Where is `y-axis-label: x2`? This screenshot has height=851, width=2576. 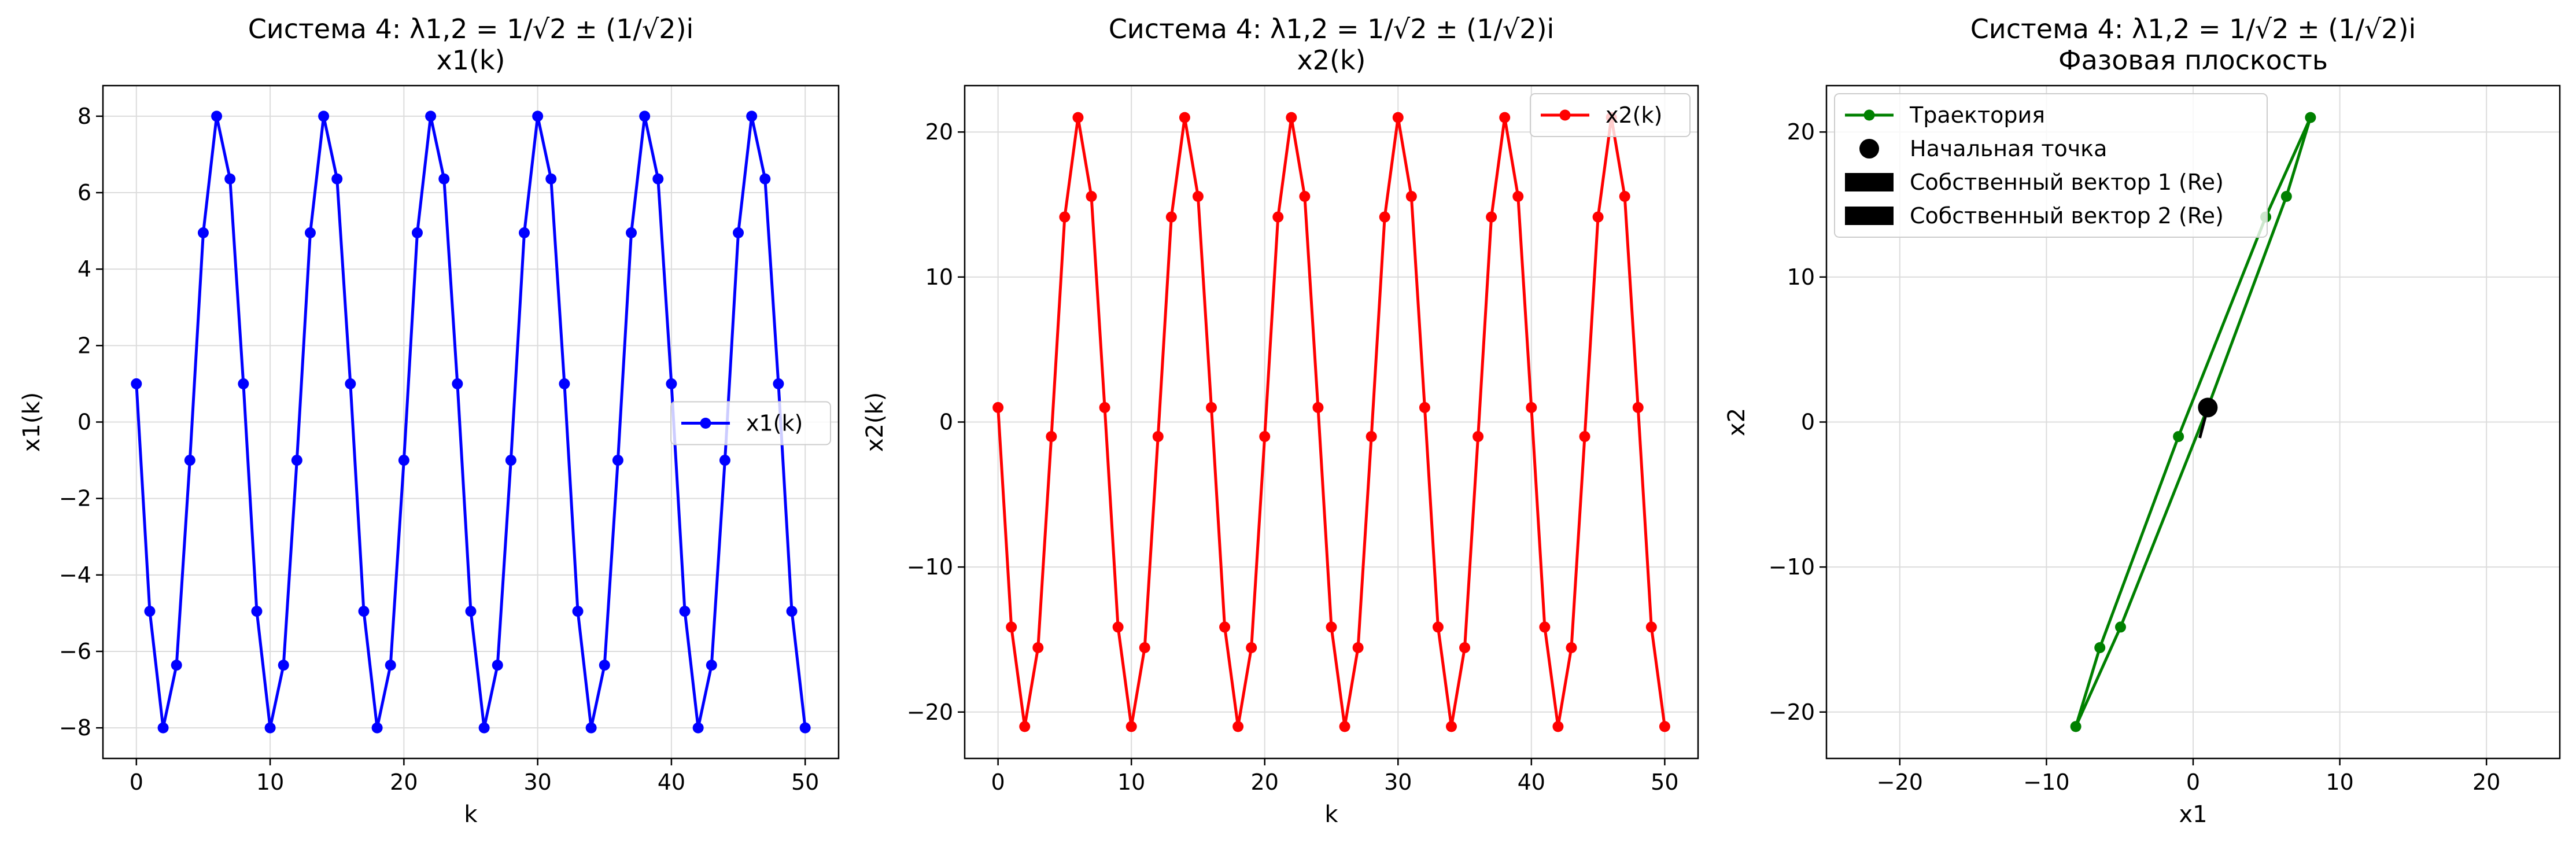
y-axis-label: x2 is located at coordinates (1737, 422).